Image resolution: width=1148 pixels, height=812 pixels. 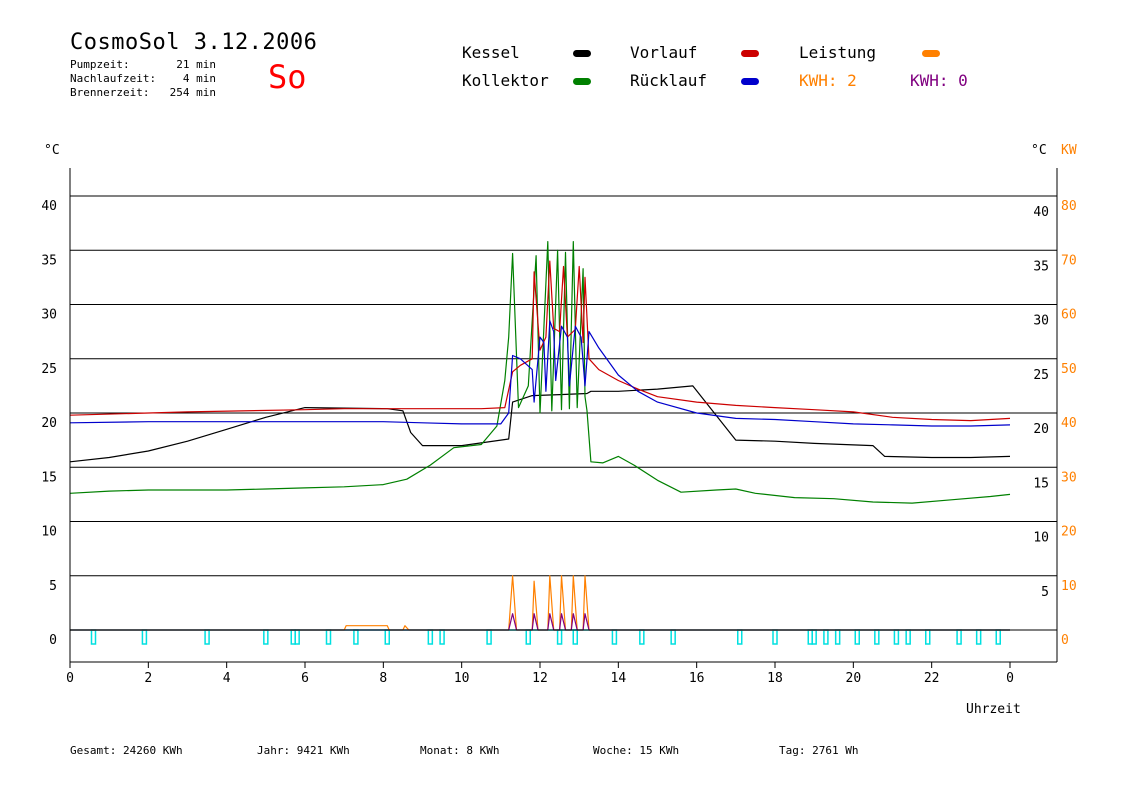 What do you see at coordinates (854, 678) in the screenshot?
I see `x-tick-label: 20` at bounding box center [854, 678].